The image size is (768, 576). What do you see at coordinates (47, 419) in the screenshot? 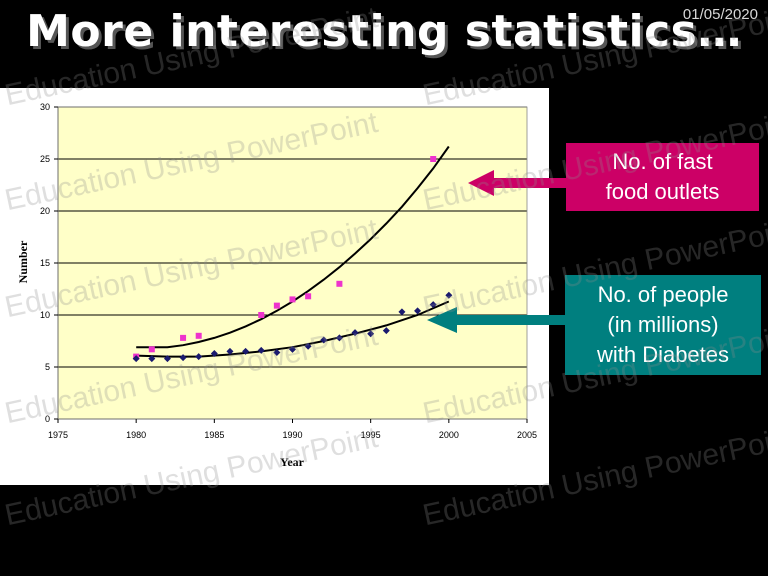
I see `y-tick-label: 0` at bounding box center [47, 419].